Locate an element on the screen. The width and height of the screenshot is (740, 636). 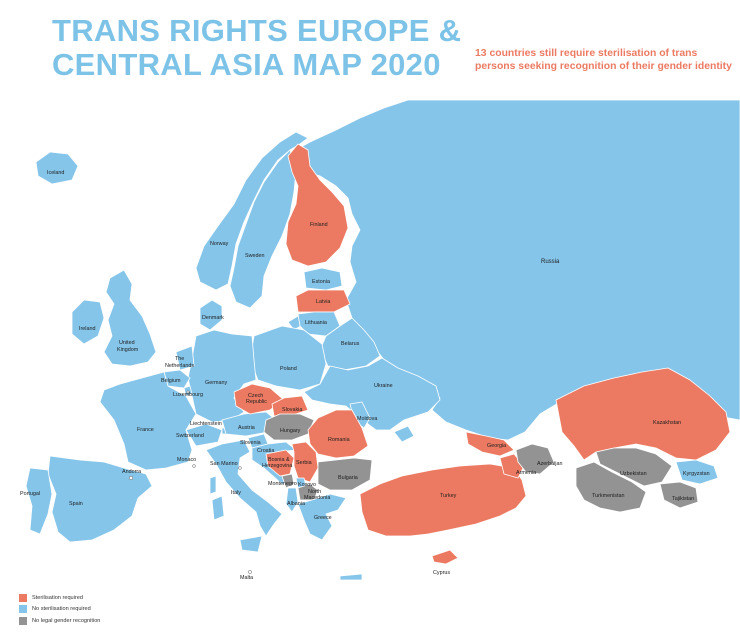
label-kyrgyzstan: Kyrgyzstan is located at coordinates (696, 474).